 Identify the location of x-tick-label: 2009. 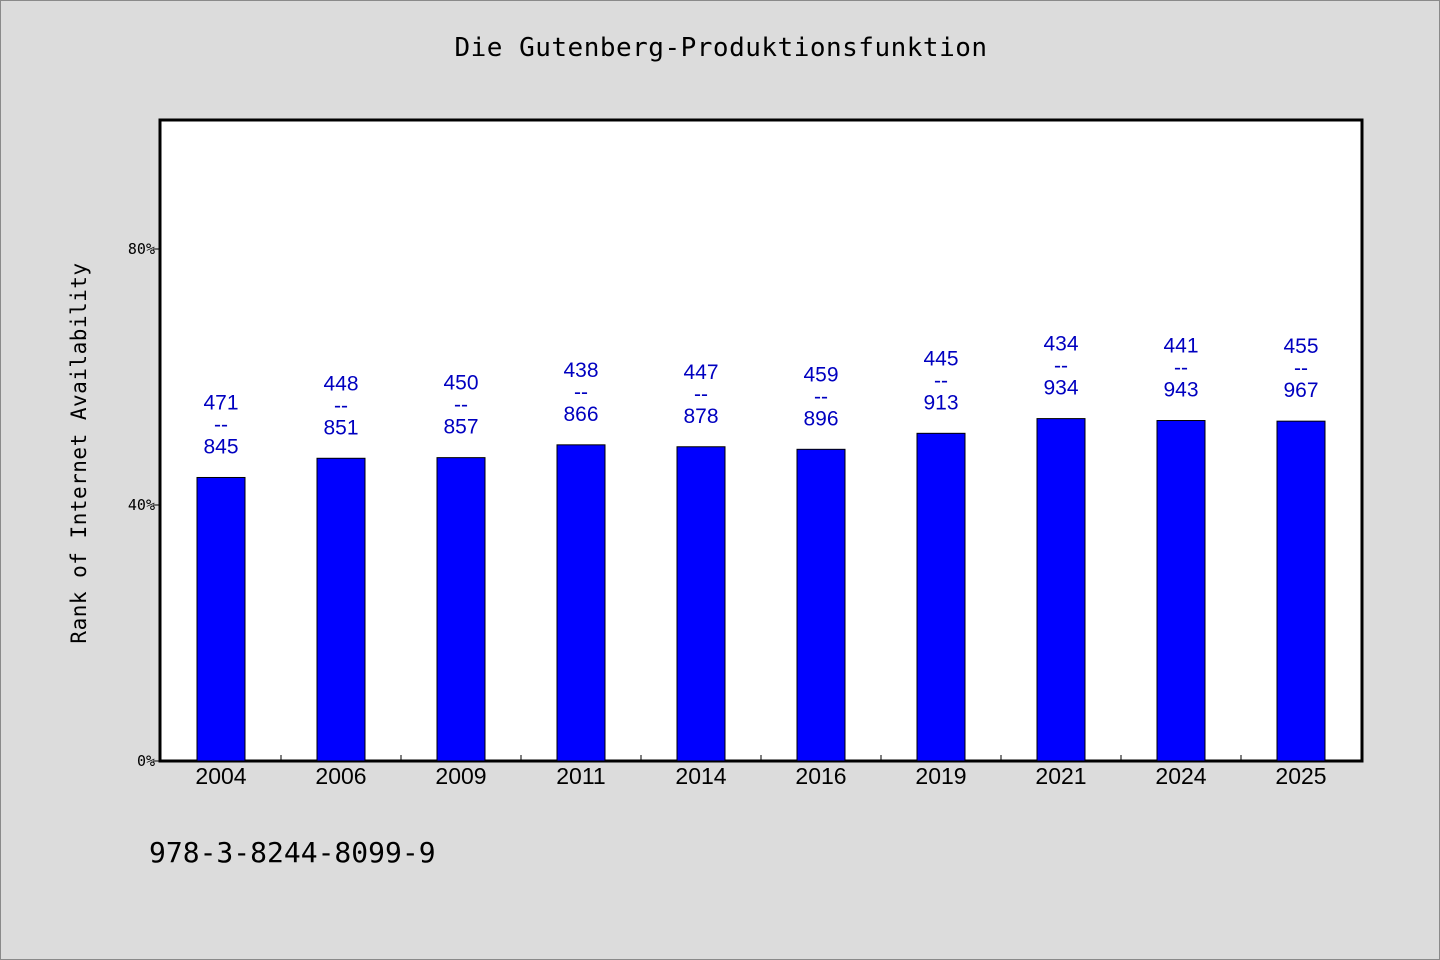
(460, 776).